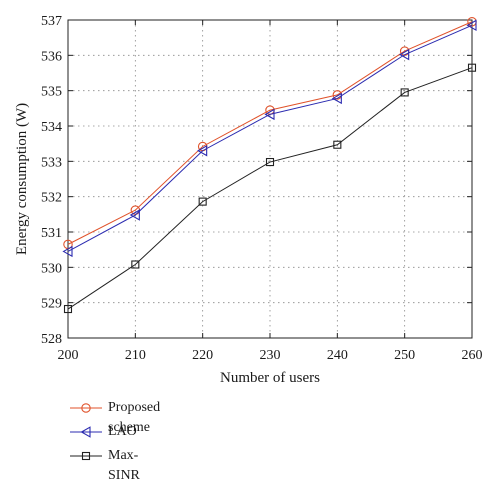  Describe the element at coordinates (122, 431) in the screenshot. I see `legend-label-lao: LAO` at that location.